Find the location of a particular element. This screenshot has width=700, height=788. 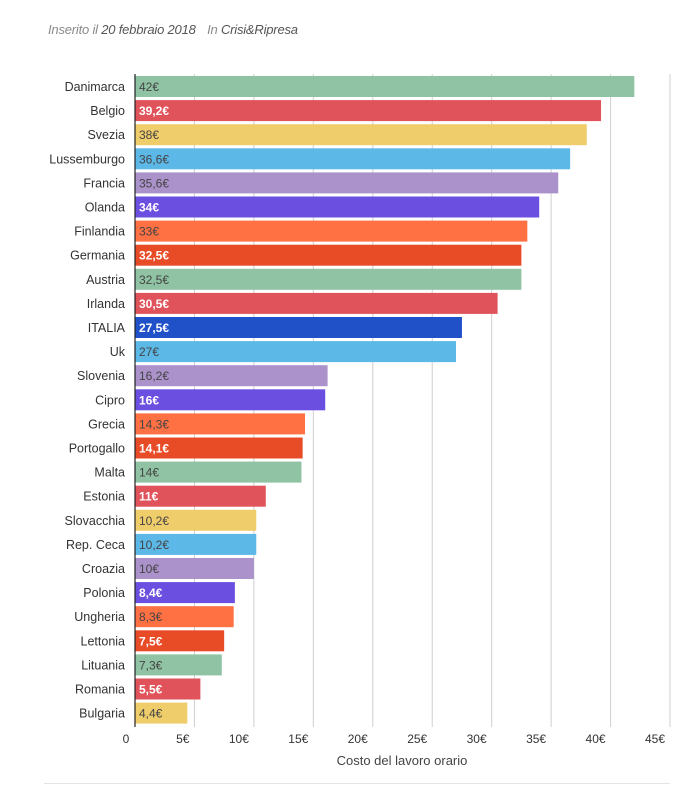

x-tick-label: 45€ is located at coordinates (655, 739).